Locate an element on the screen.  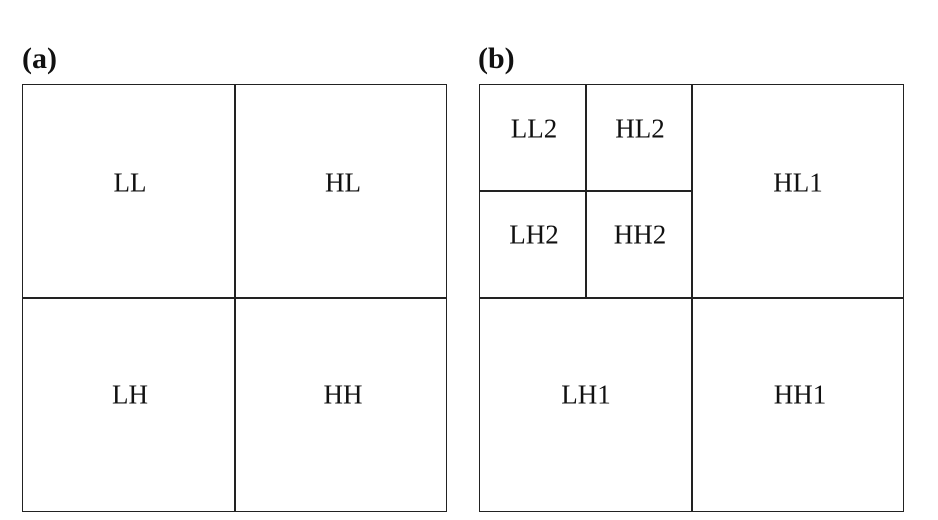
panel-b-horizontal-divider is located at coordinates (691, 298).